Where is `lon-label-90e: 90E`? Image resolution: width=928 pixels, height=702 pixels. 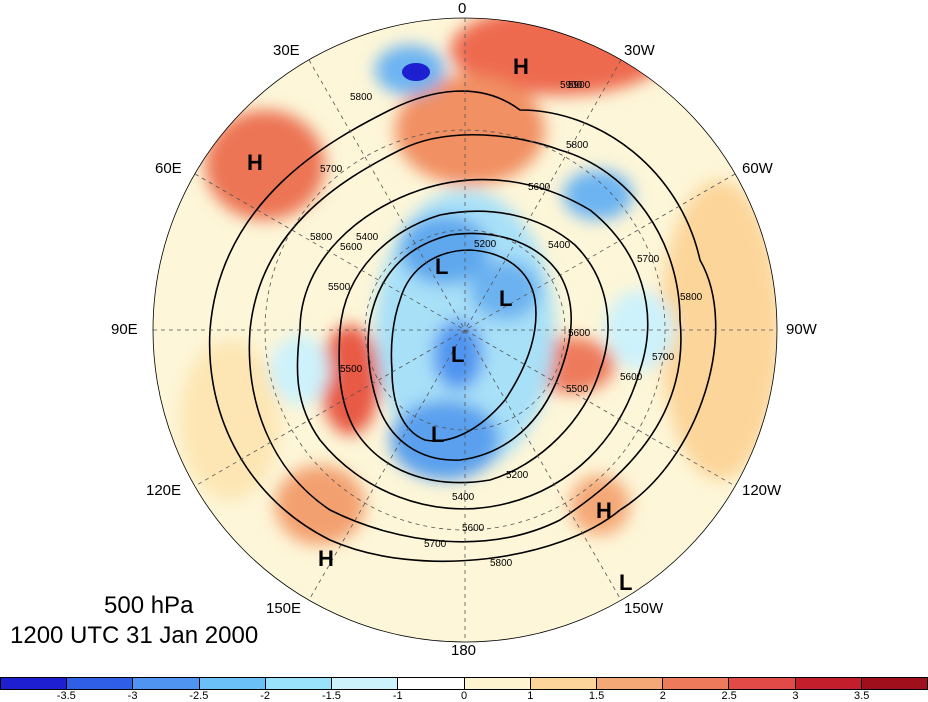 lon-label-90e: 90E is located at coordinates (124, 329).